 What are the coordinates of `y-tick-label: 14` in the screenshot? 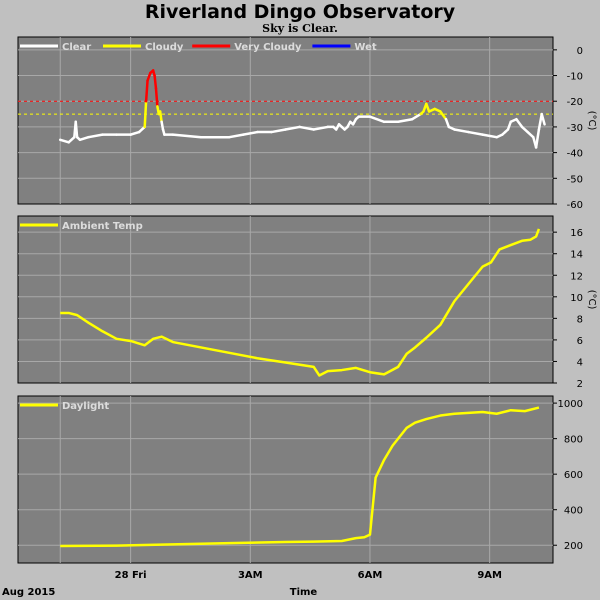 It's located at (576, 255).